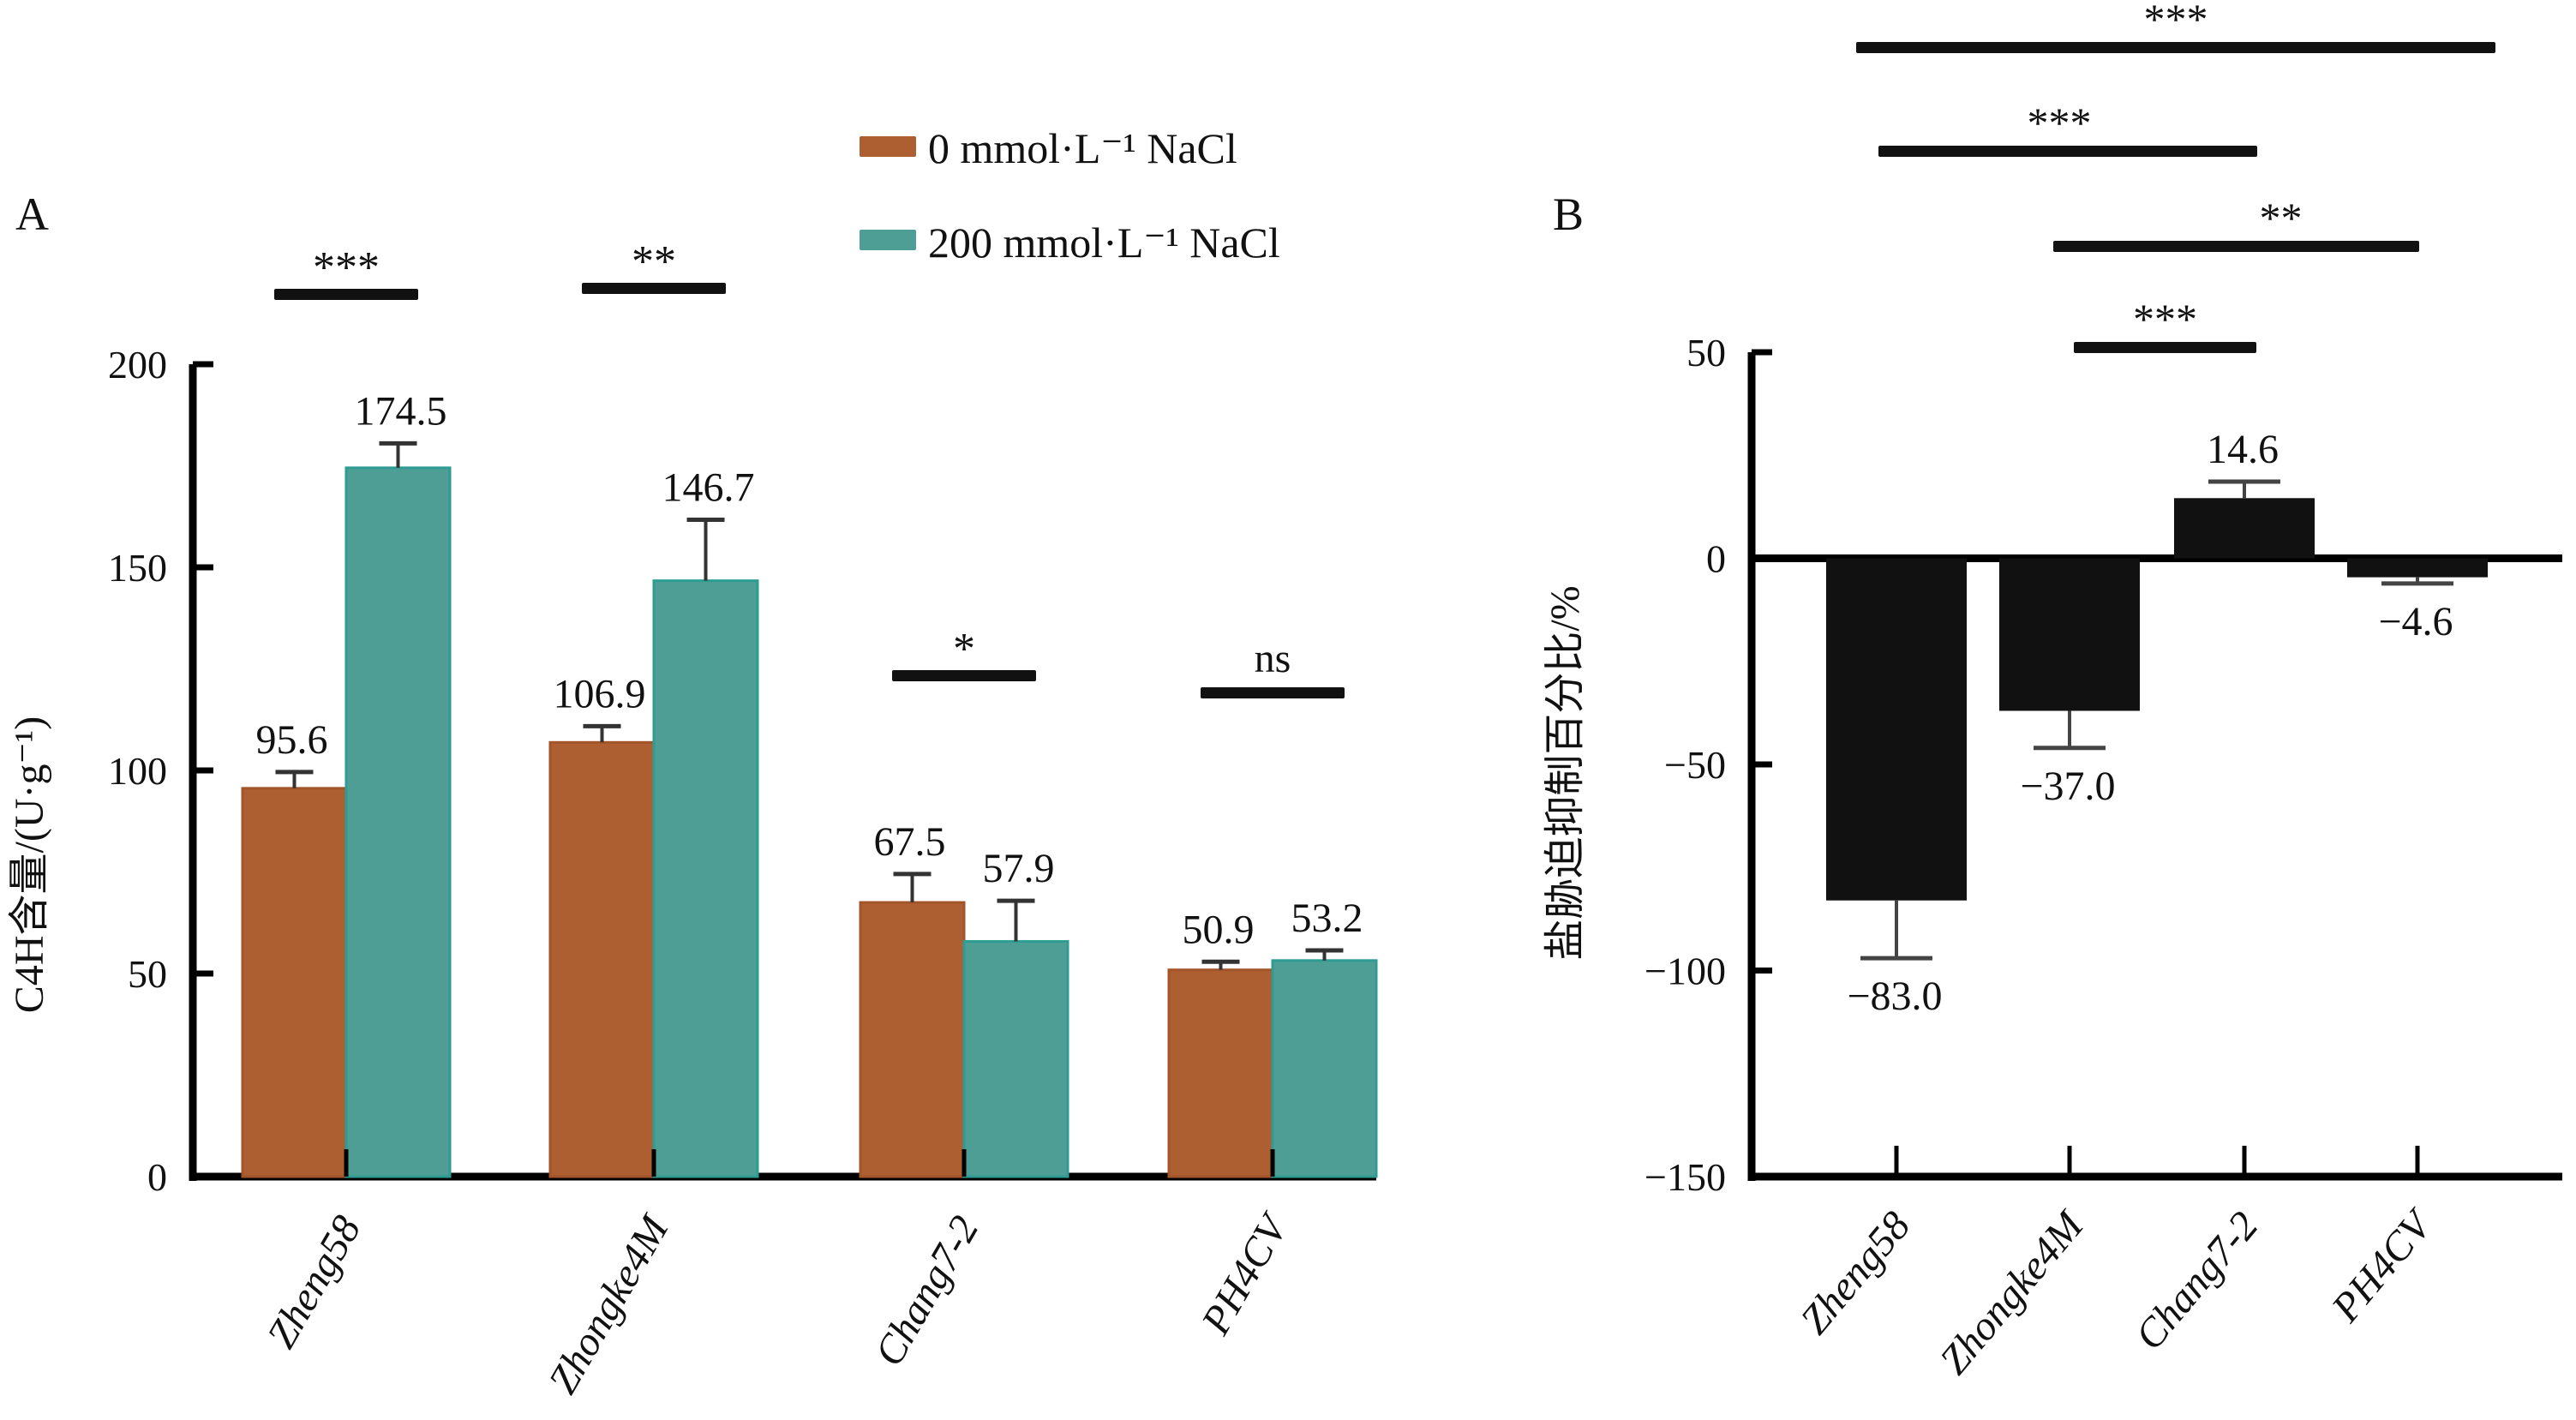  Describe the element at coordinates (1273, 658) in the screenshot. I see `significance-label-a: ns` at that location.